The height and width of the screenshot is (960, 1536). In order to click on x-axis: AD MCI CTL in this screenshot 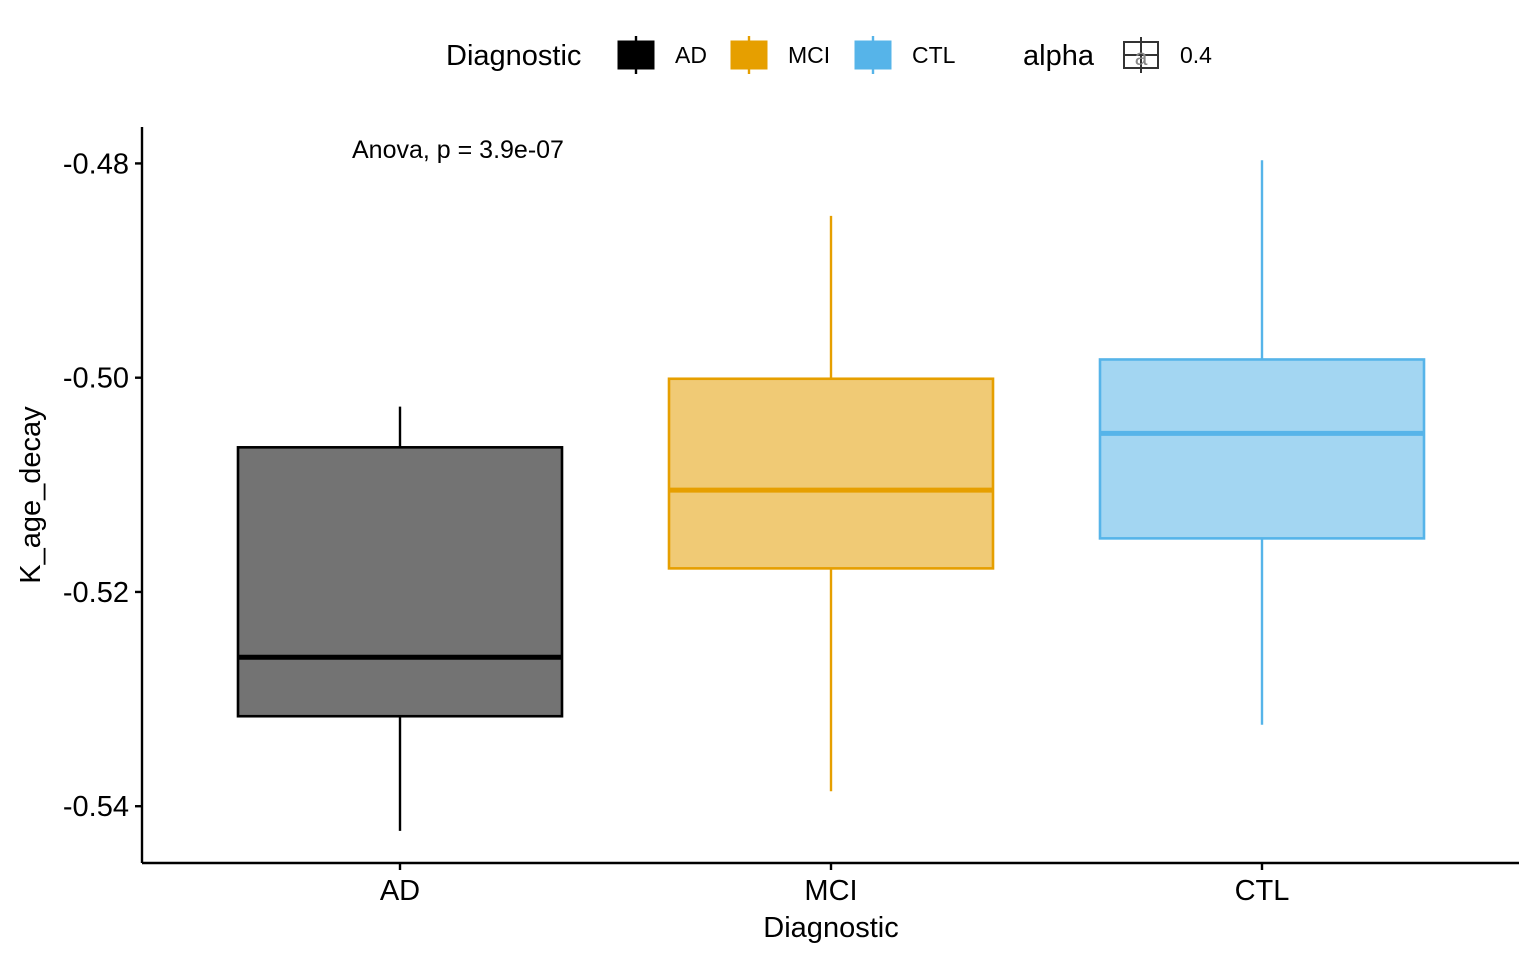, I will do `click(830, 884)`.